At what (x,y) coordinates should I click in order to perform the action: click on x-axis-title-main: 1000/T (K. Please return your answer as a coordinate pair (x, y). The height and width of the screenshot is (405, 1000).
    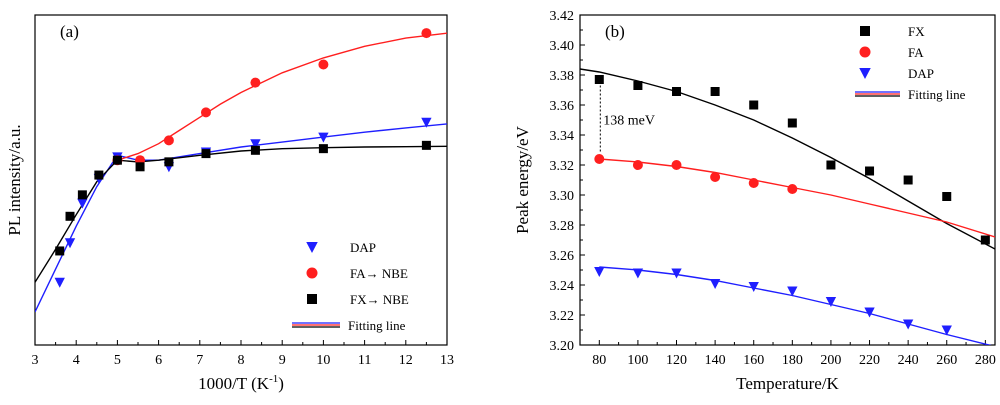
    Looking at the image, I should click on (234, 383).